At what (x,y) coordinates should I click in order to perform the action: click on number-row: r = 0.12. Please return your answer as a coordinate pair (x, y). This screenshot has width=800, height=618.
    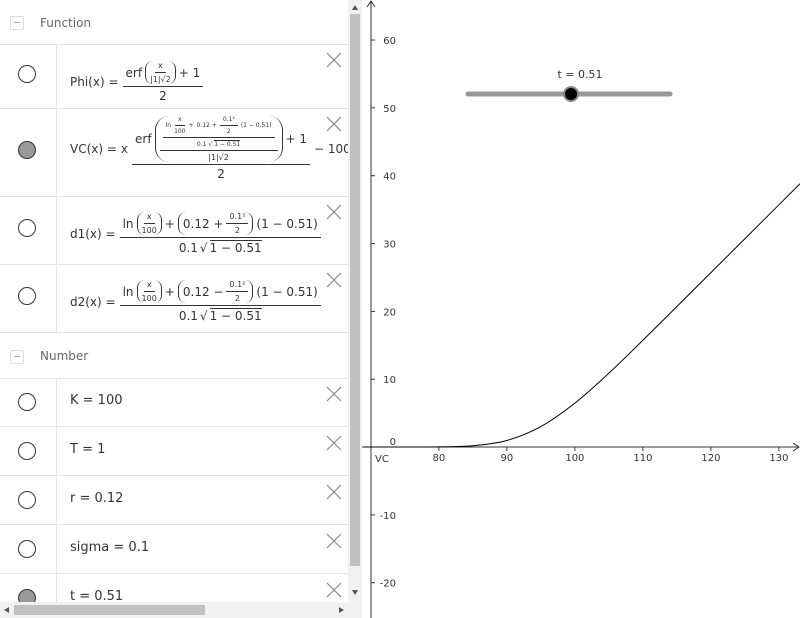
    Looking at the image, I should click on (174, 500).